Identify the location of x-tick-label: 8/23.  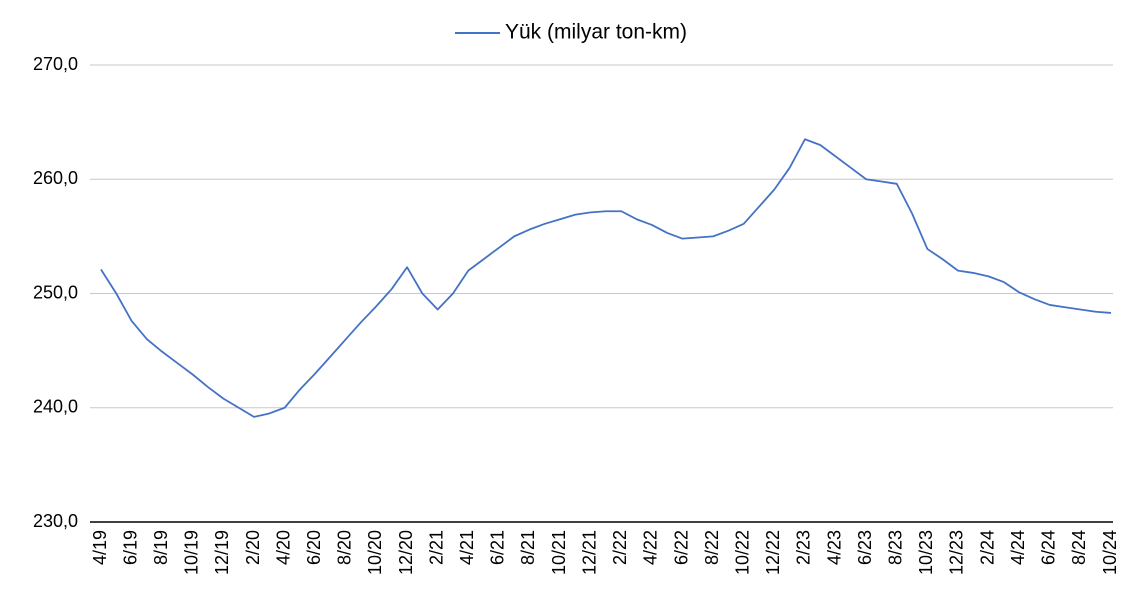
(896, 547).